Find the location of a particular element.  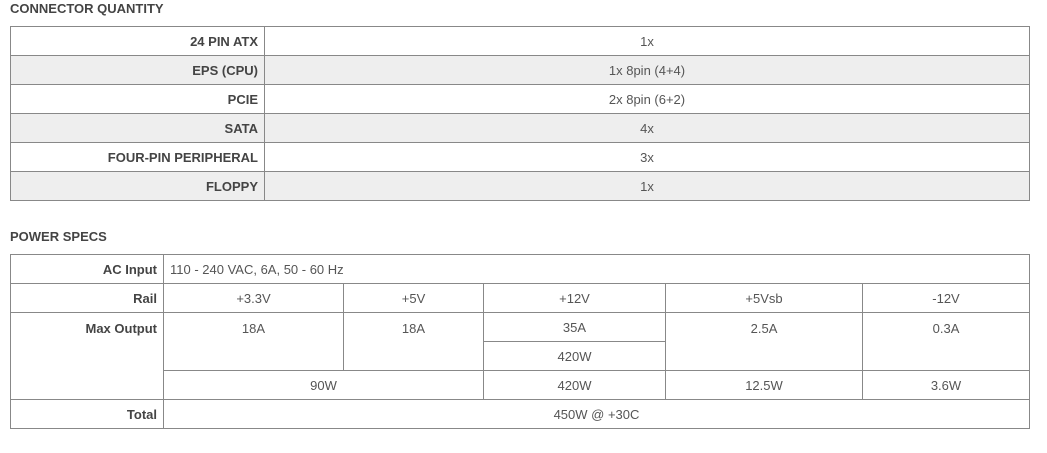

rail-neg12v: -12V is located at coordinates (946, 298).